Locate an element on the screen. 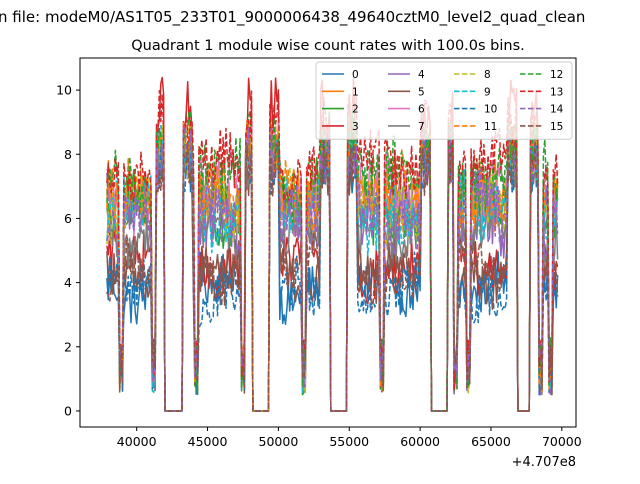  legend-label: 10 is located at coordinates (490, 110).